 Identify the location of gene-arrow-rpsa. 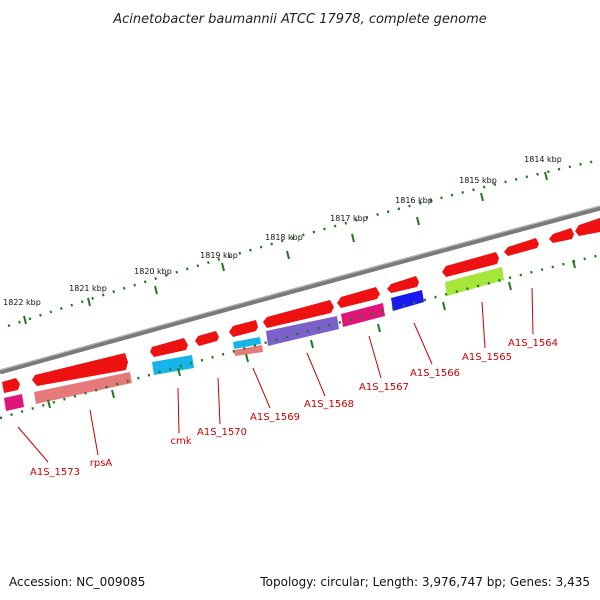
(80, 369).